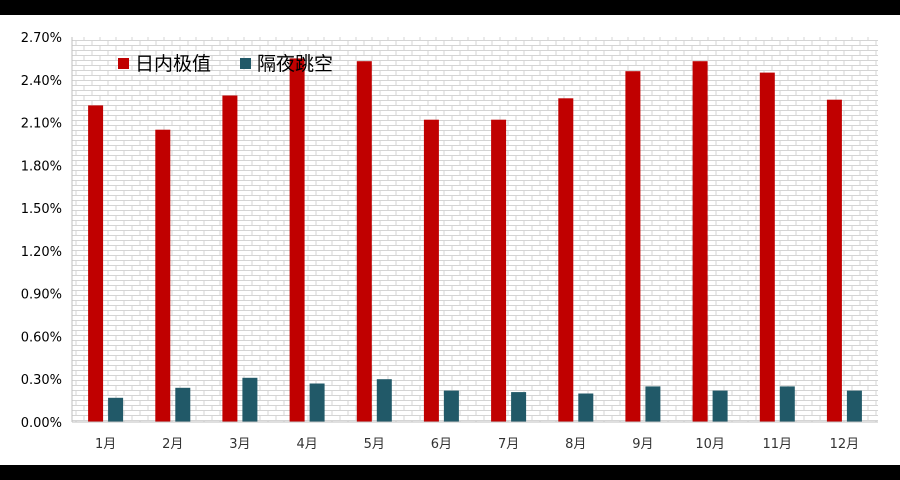  I want to click on x-tick-label: 3月, so click(239, 444).